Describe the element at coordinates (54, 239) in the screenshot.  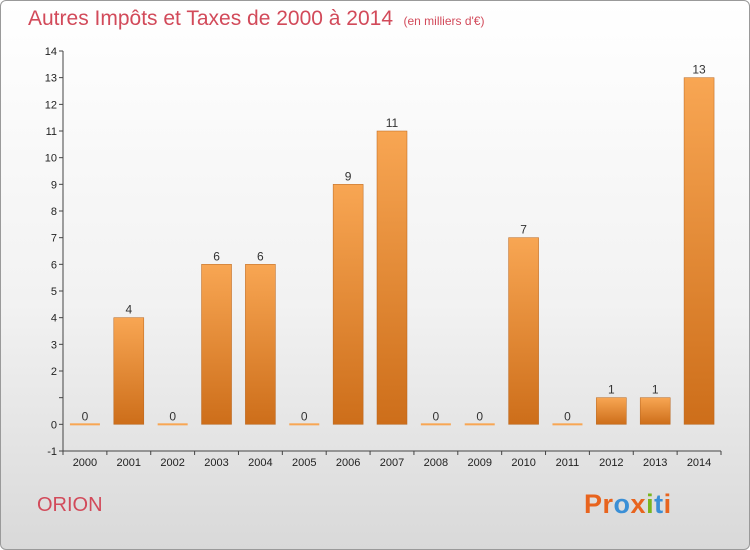
I see `y-tick-label: 7` at that location.